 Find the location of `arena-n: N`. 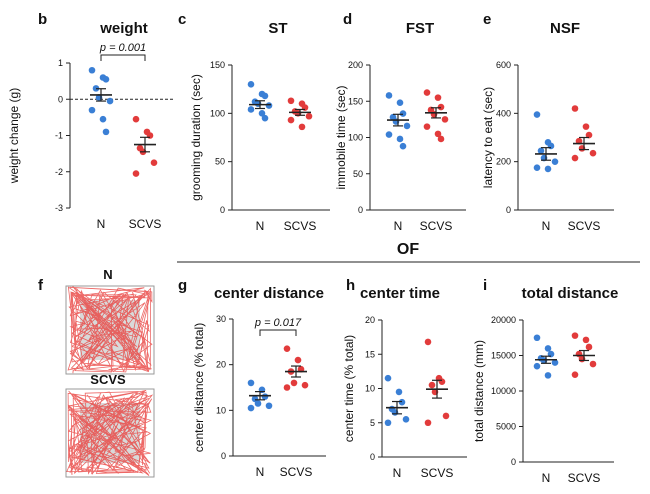

arena-n: N is located at coordinates (110, 321).